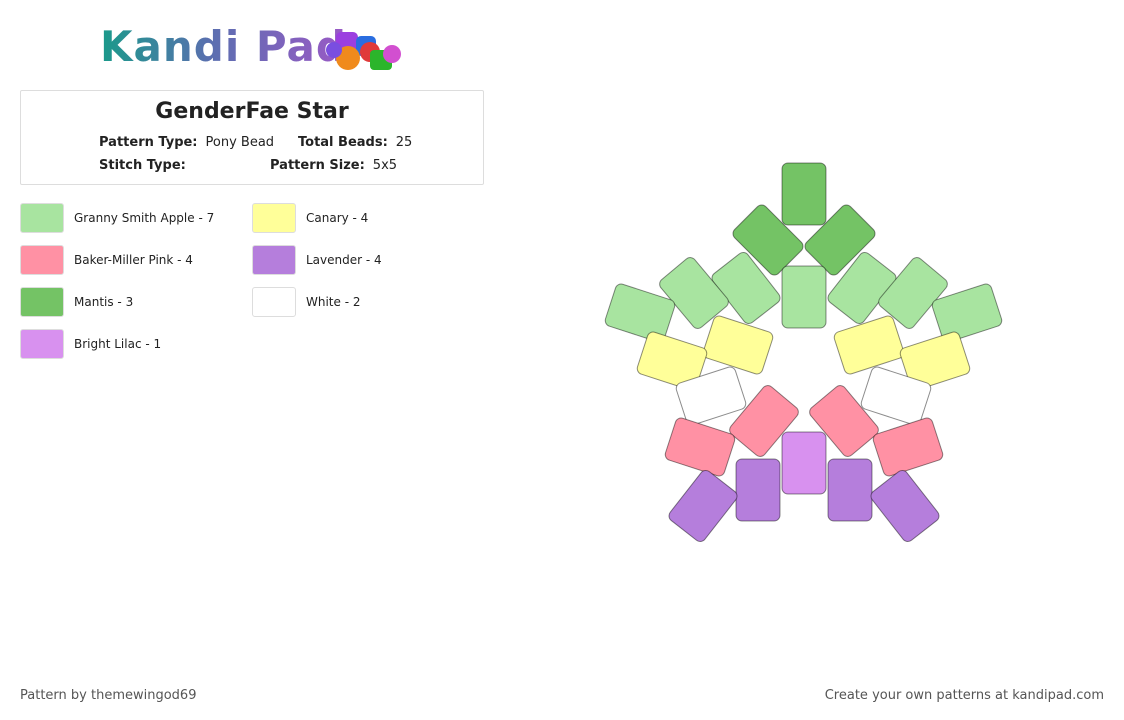 The height and width of the screenshot is (720, 1124). I want to click on legend-item: Lavender - 4, so click(317, 260).